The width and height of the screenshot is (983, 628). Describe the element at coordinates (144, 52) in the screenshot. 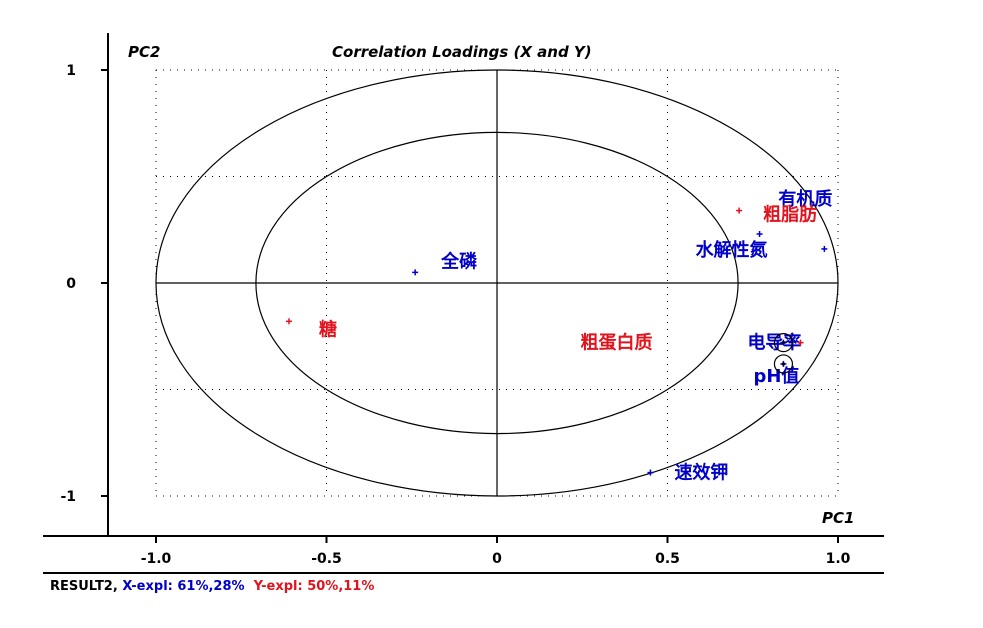

I see `y-axis-title: PC2` at that location.